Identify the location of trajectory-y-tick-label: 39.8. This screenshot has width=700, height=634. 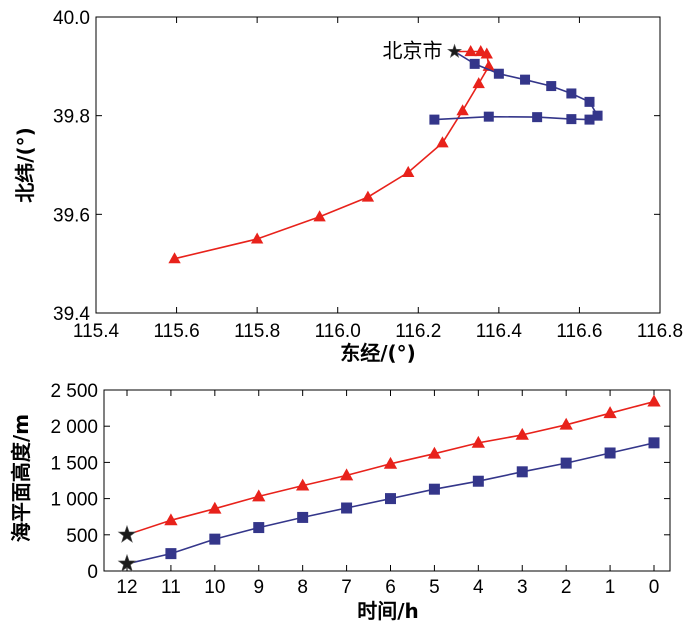
(71, 117).